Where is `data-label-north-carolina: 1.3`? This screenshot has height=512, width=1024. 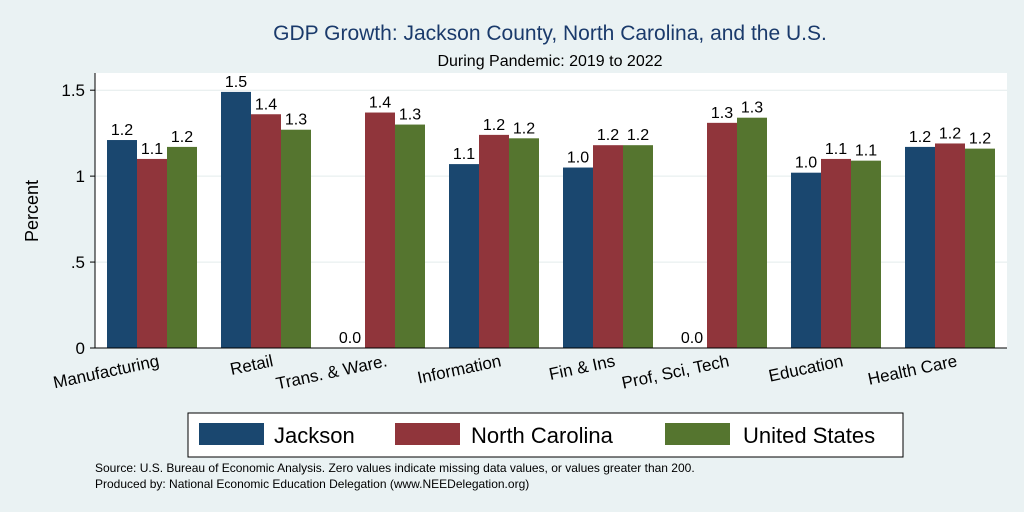
data-label-north-carolina: 1.3 is located at coordinates (722, 113).